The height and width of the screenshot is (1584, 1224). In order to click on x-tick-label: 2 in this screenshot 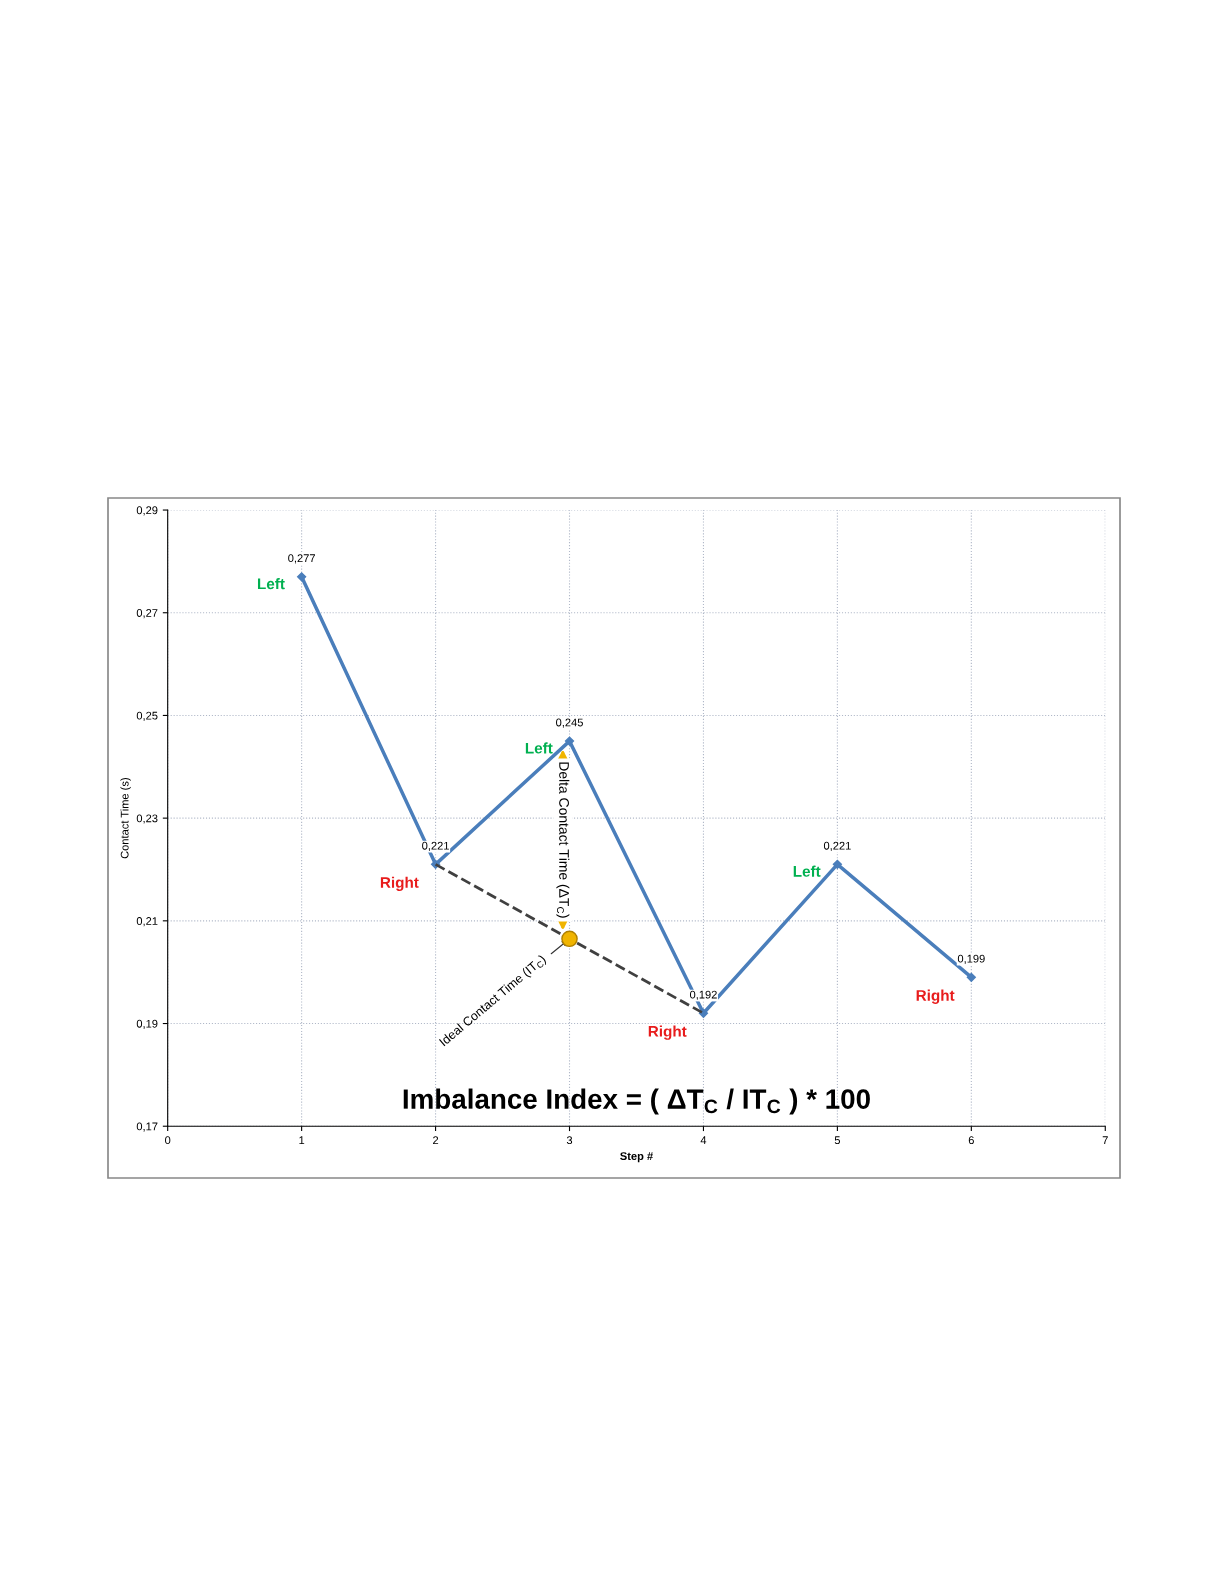, I will do `click(436, 1140)`.